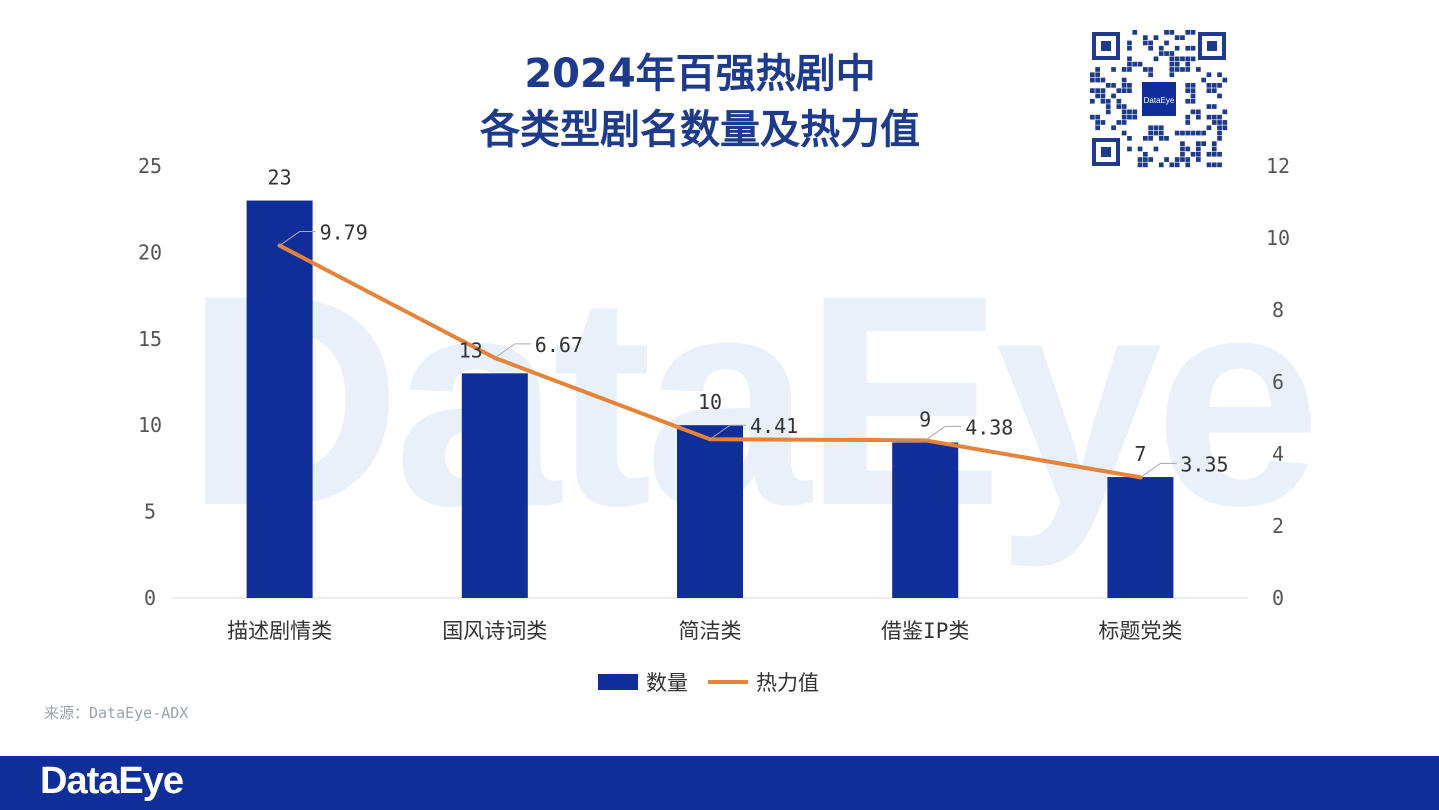  I want to click on y-right-tick: 12, so click(1278, 166).